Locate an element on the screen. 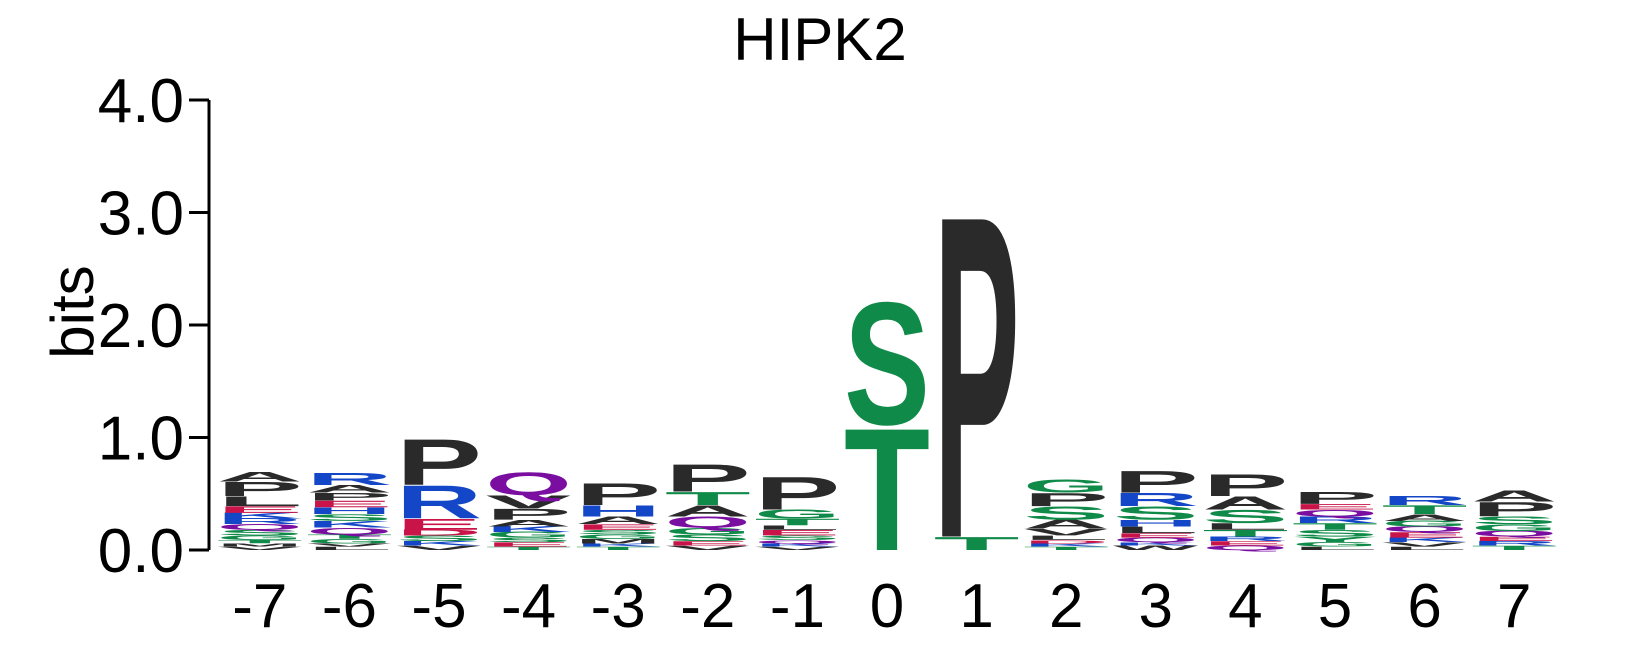 The height and width of the screenshot is (661, 1639). logo-column-0: TS is located at coordinates (887, 427).